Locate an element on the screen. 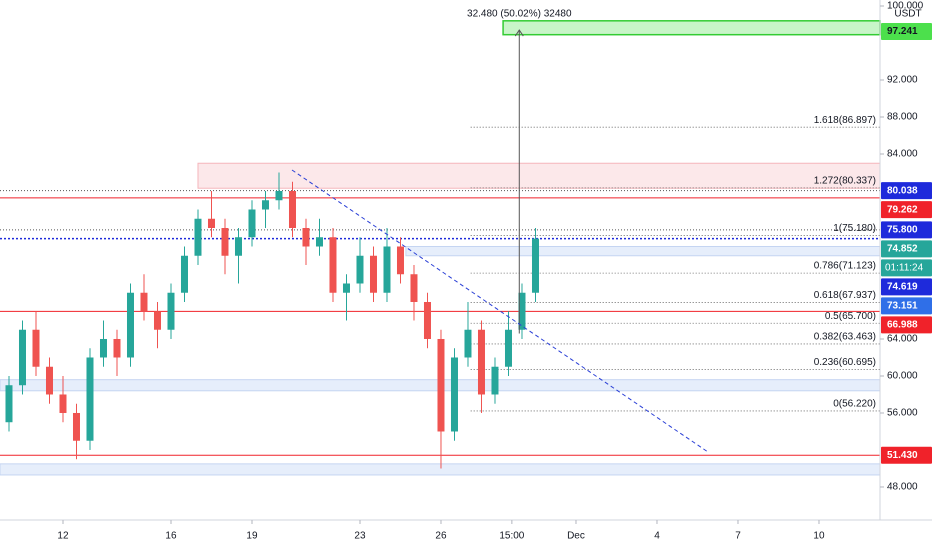 Image resolution: width=932 pixels, height=550 pixels. price-badge-label: 66.988 is located at coordinates (902, 324).